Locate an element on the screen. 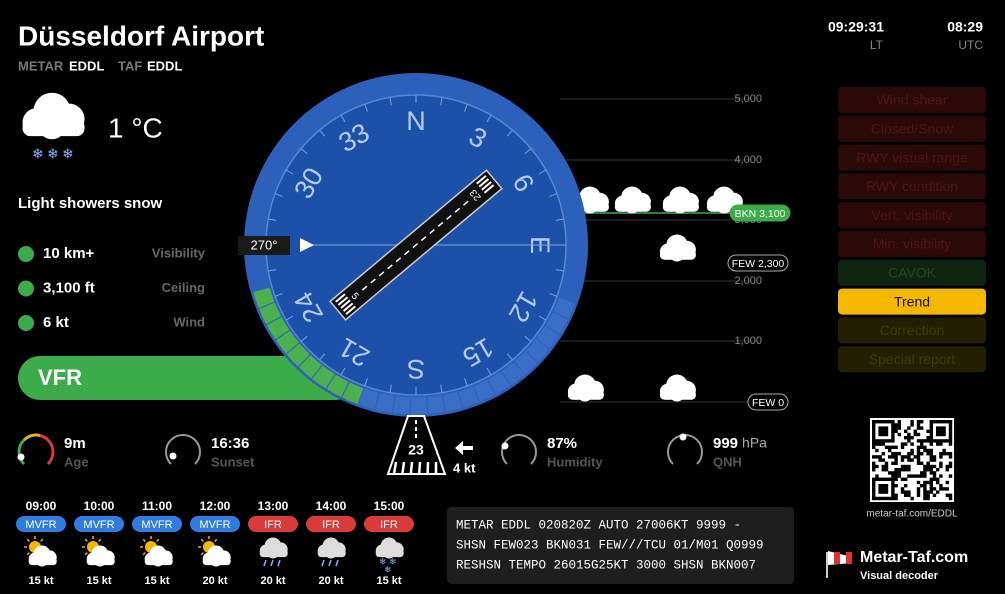 The image size is (1005, 594). alert-button is located at coordinates (912, 157).